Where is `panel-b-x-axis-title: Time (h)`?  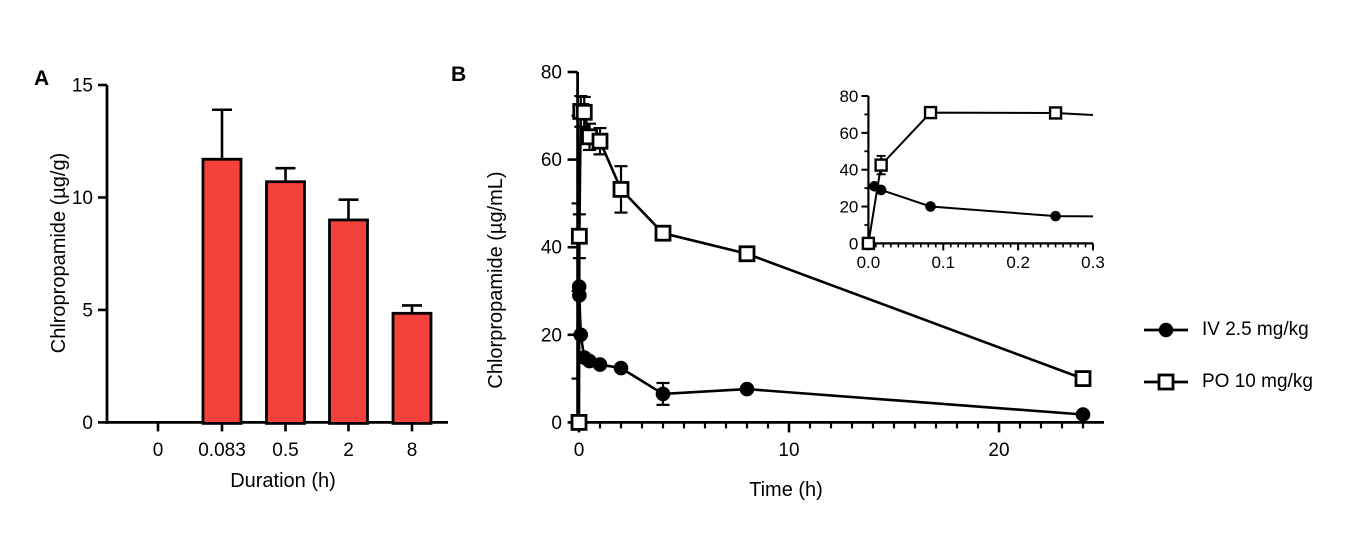
panel-b-x-axis-title: Time (h) is located at coordinates (786, 490).